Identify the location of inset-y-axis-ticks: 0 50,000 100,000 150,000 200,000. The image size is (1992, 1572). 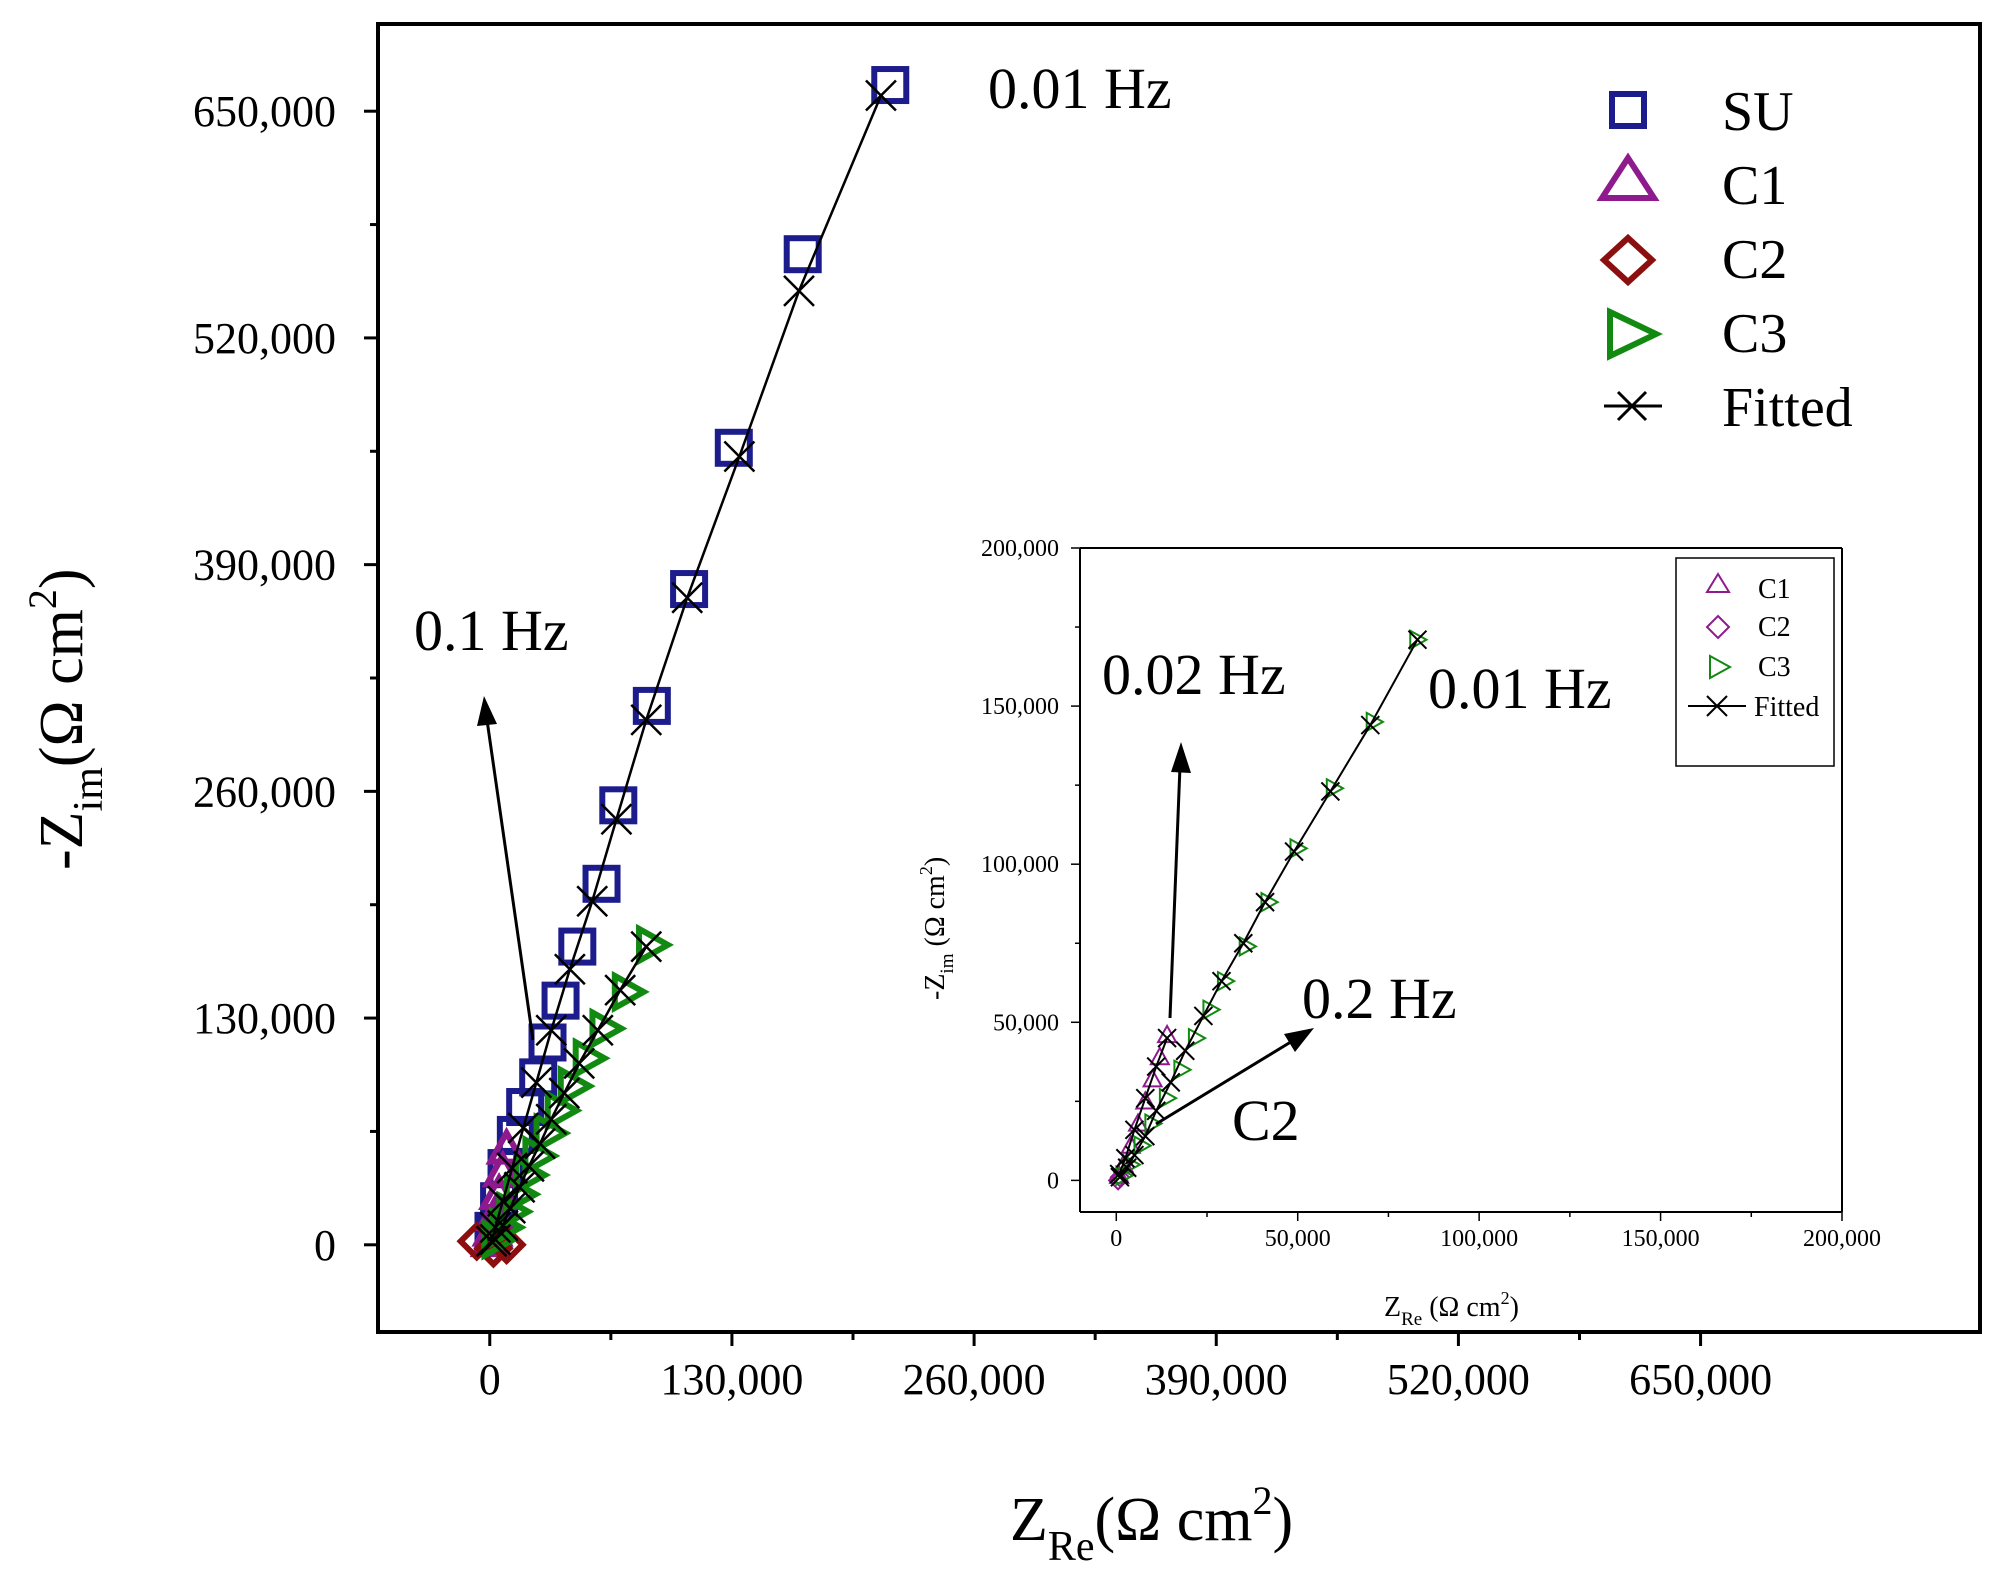
(1030, 865).